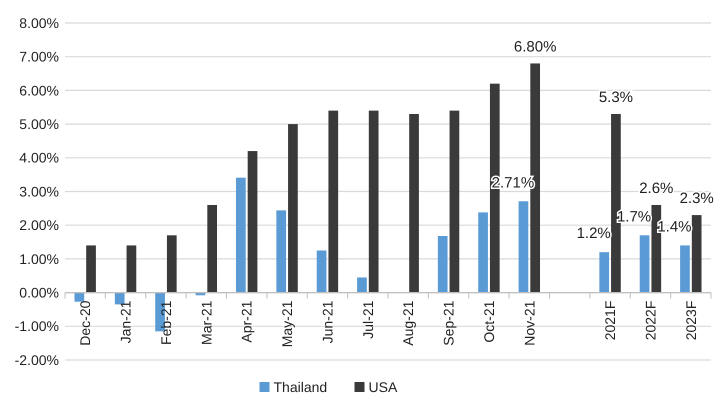 This screenshot has width=719, height=405. I want to click on x-tick-label: Nov-21, so click(529, 323).